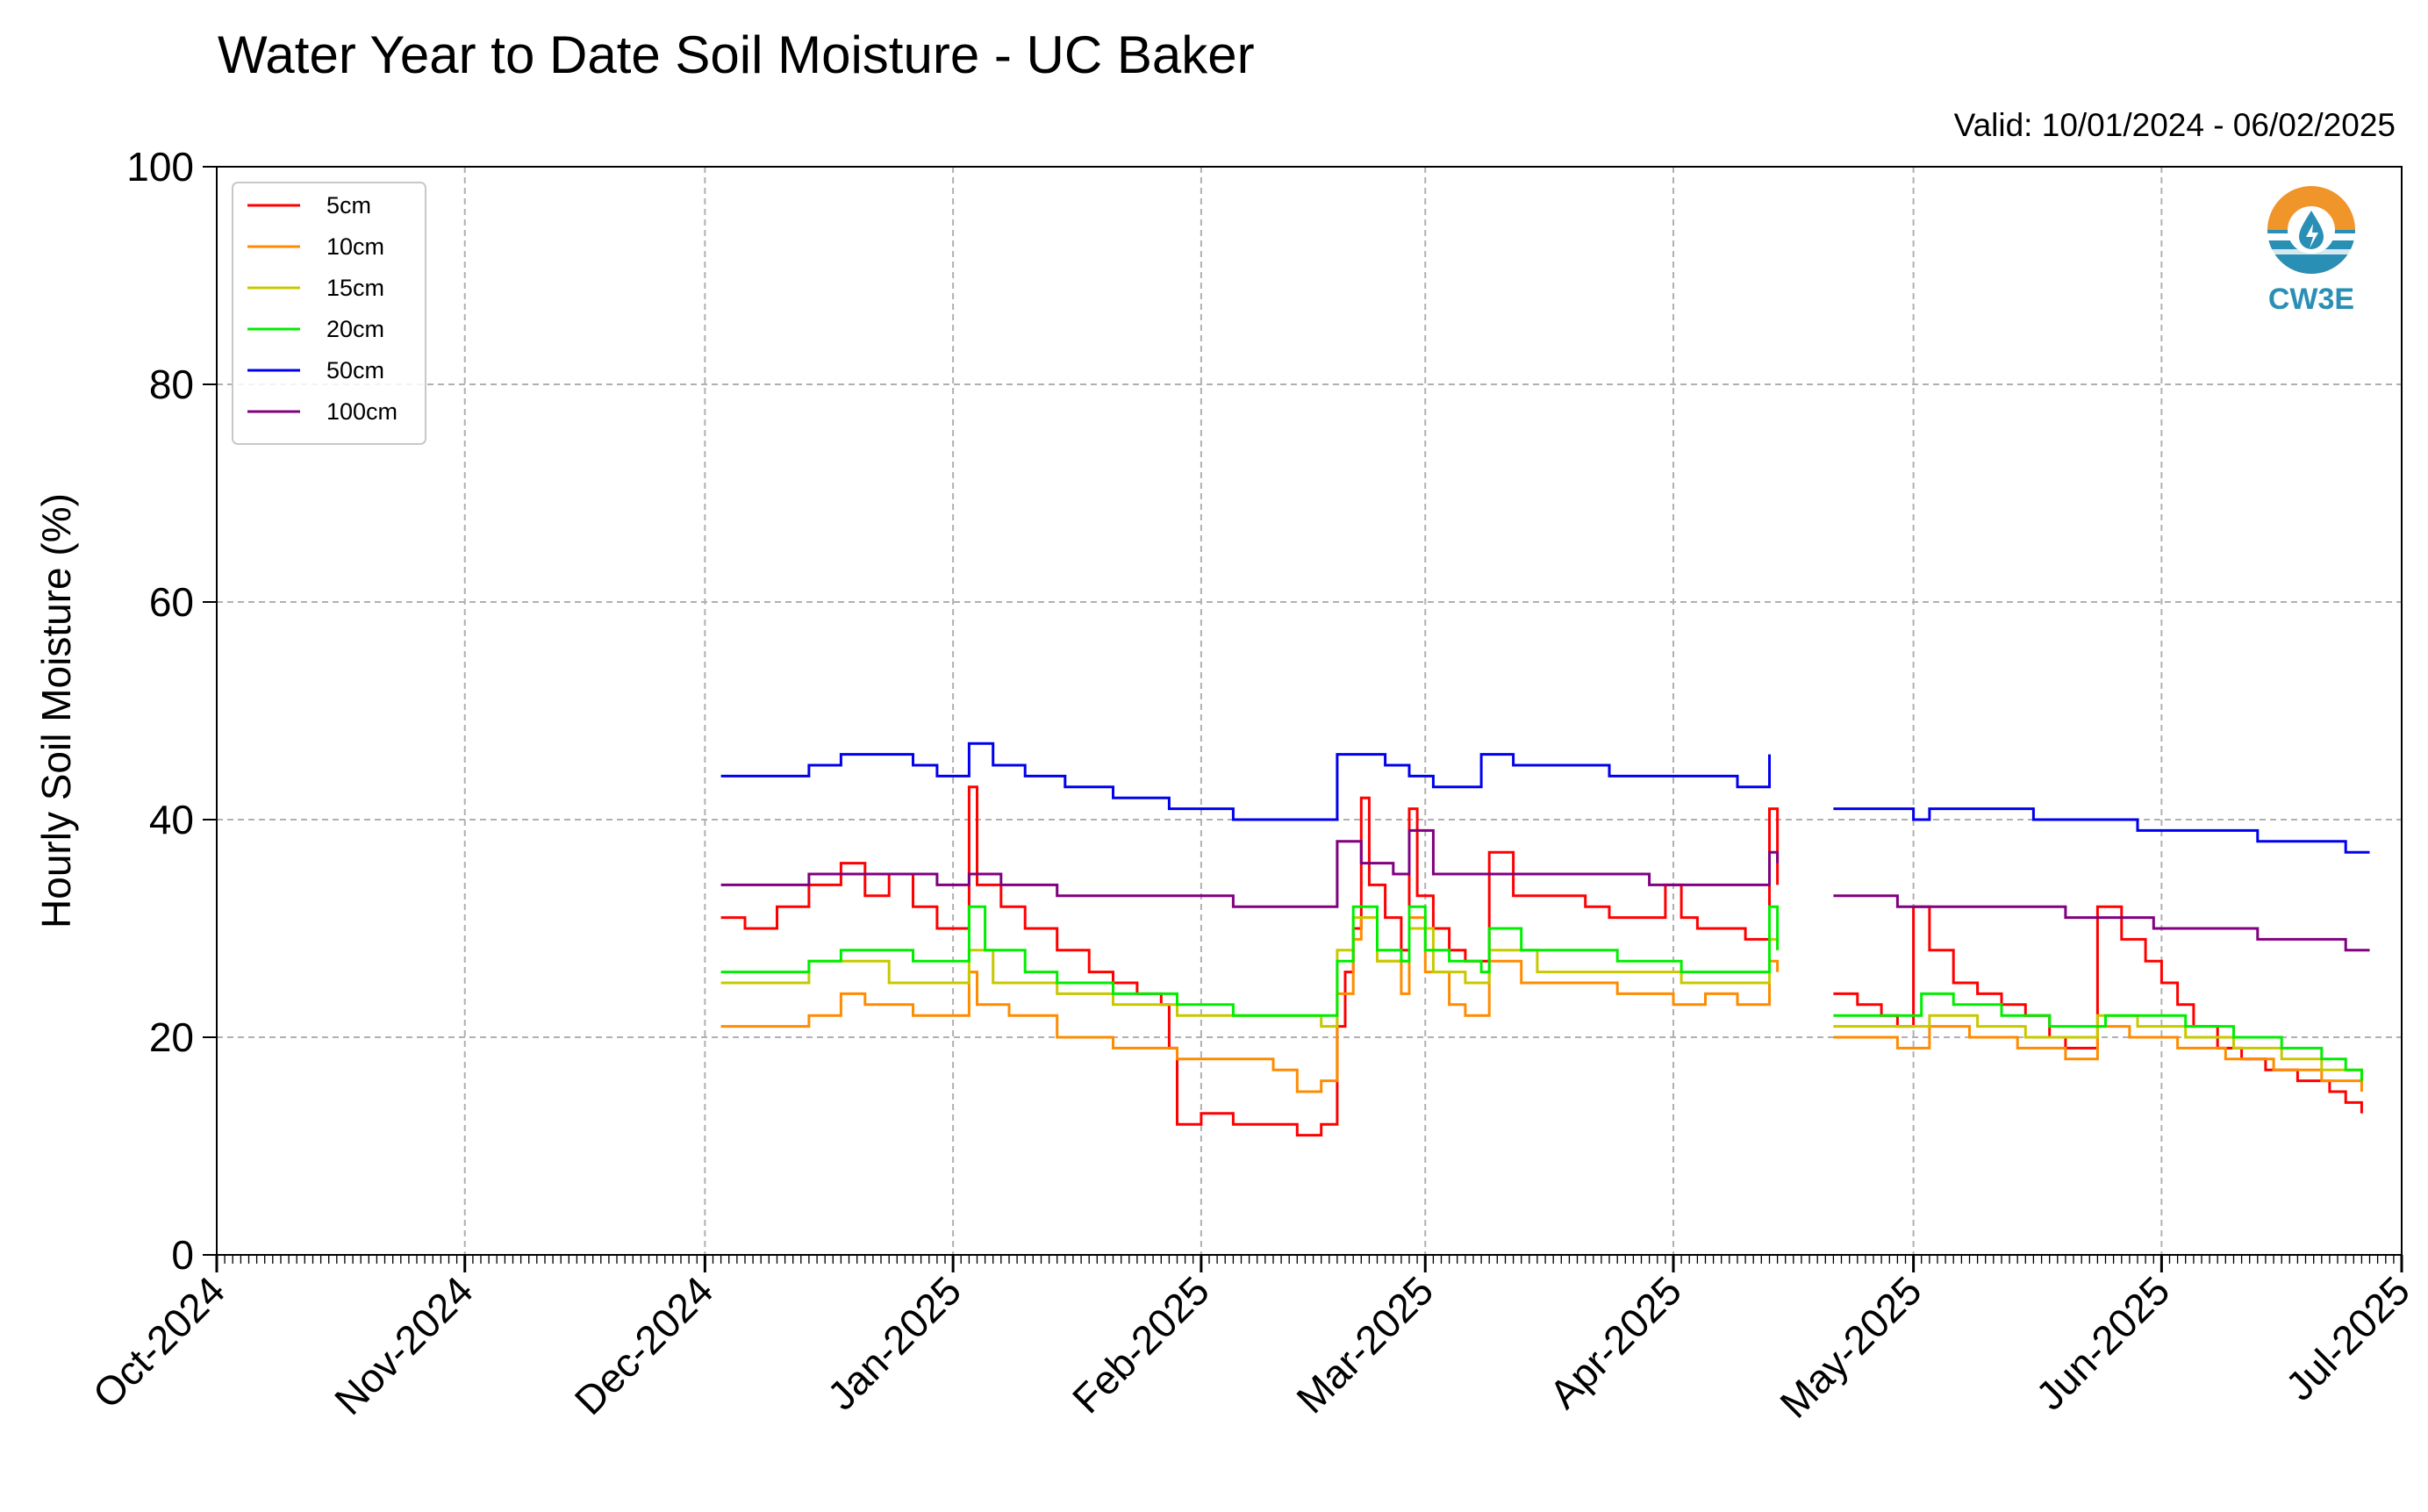  What do you see at coordinates (1250, 972) in the screenshot?
I see `series-line-15cm` at bounding box center [1250, 972].